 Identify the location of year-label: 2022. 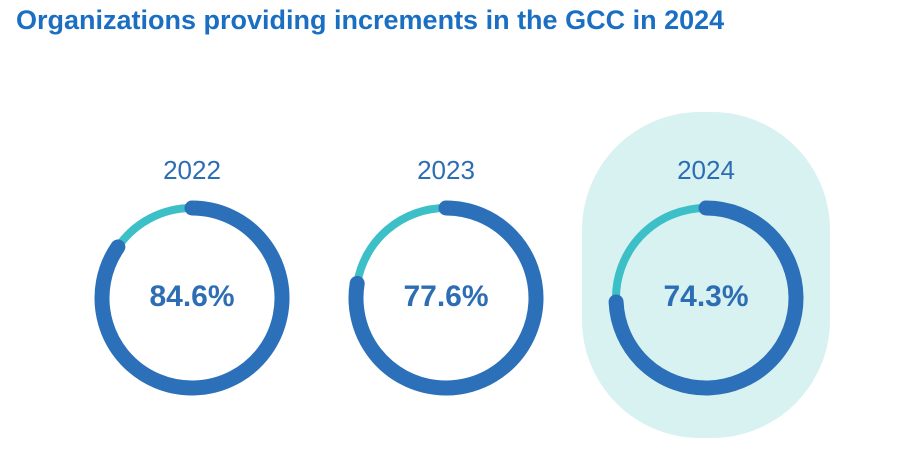
(192, 170).